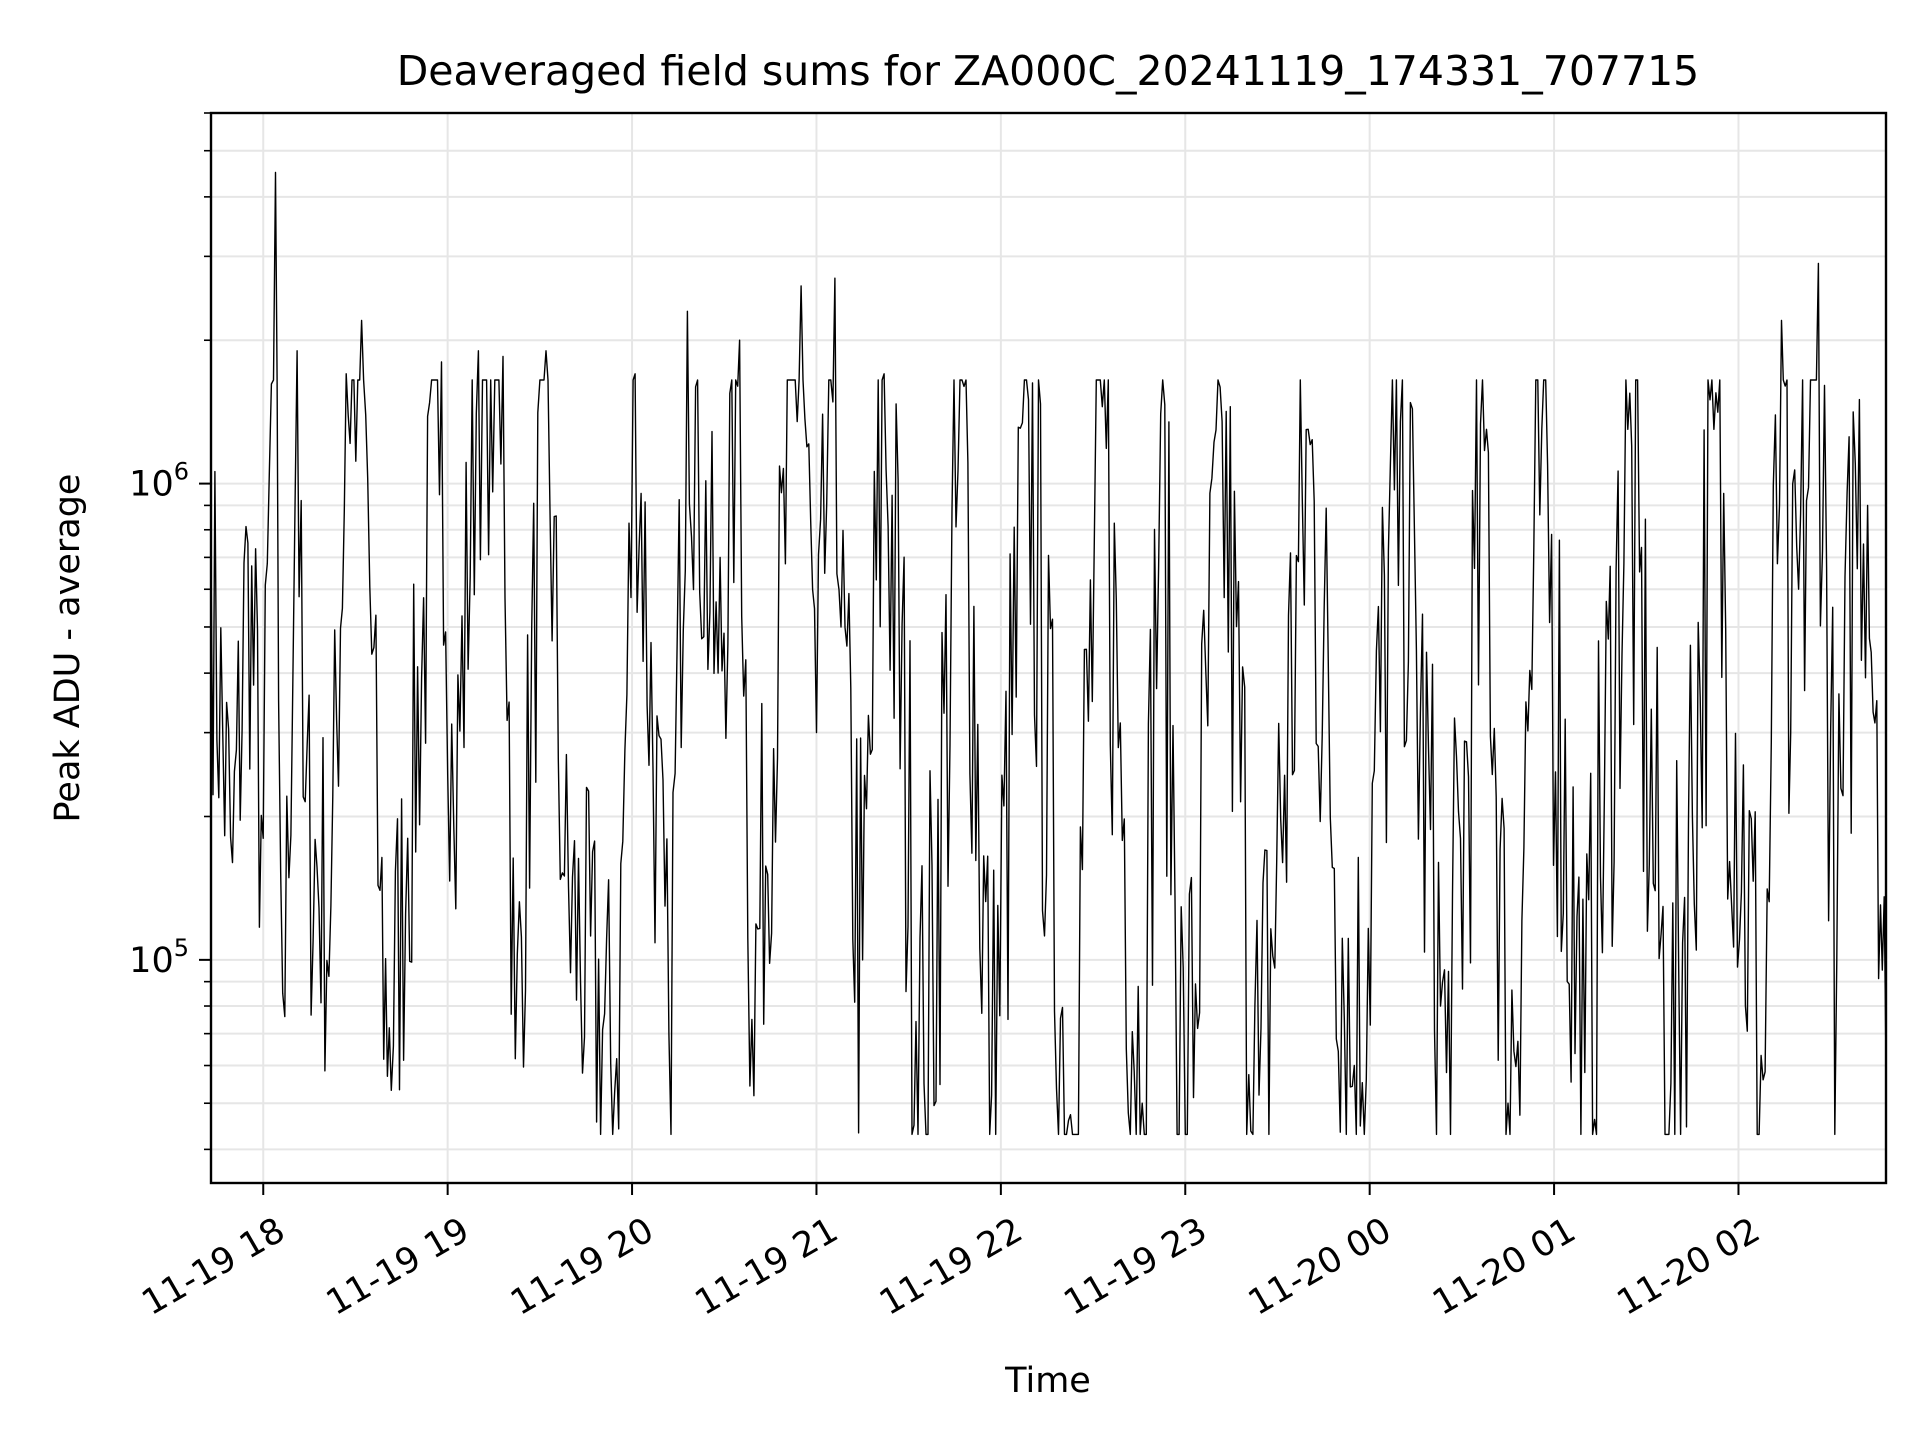  Describe the element at coordinates (1047, 1381) in the screenshot. I see `x-axis-label: Time` at that location.